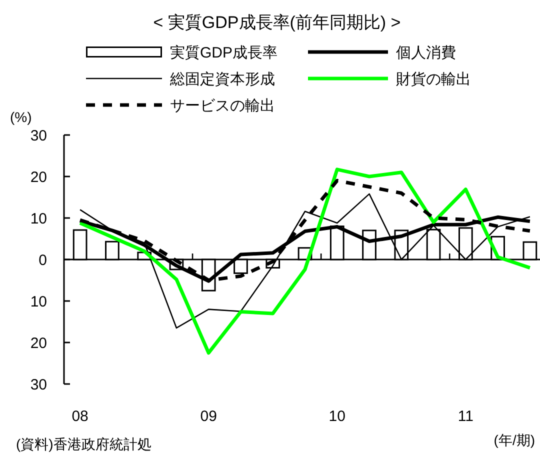  Describe the element at coordinates (277, 22) in the screenshot. I see `chart-title: < 実質GDP成長率(前年同期比) >` at that location.